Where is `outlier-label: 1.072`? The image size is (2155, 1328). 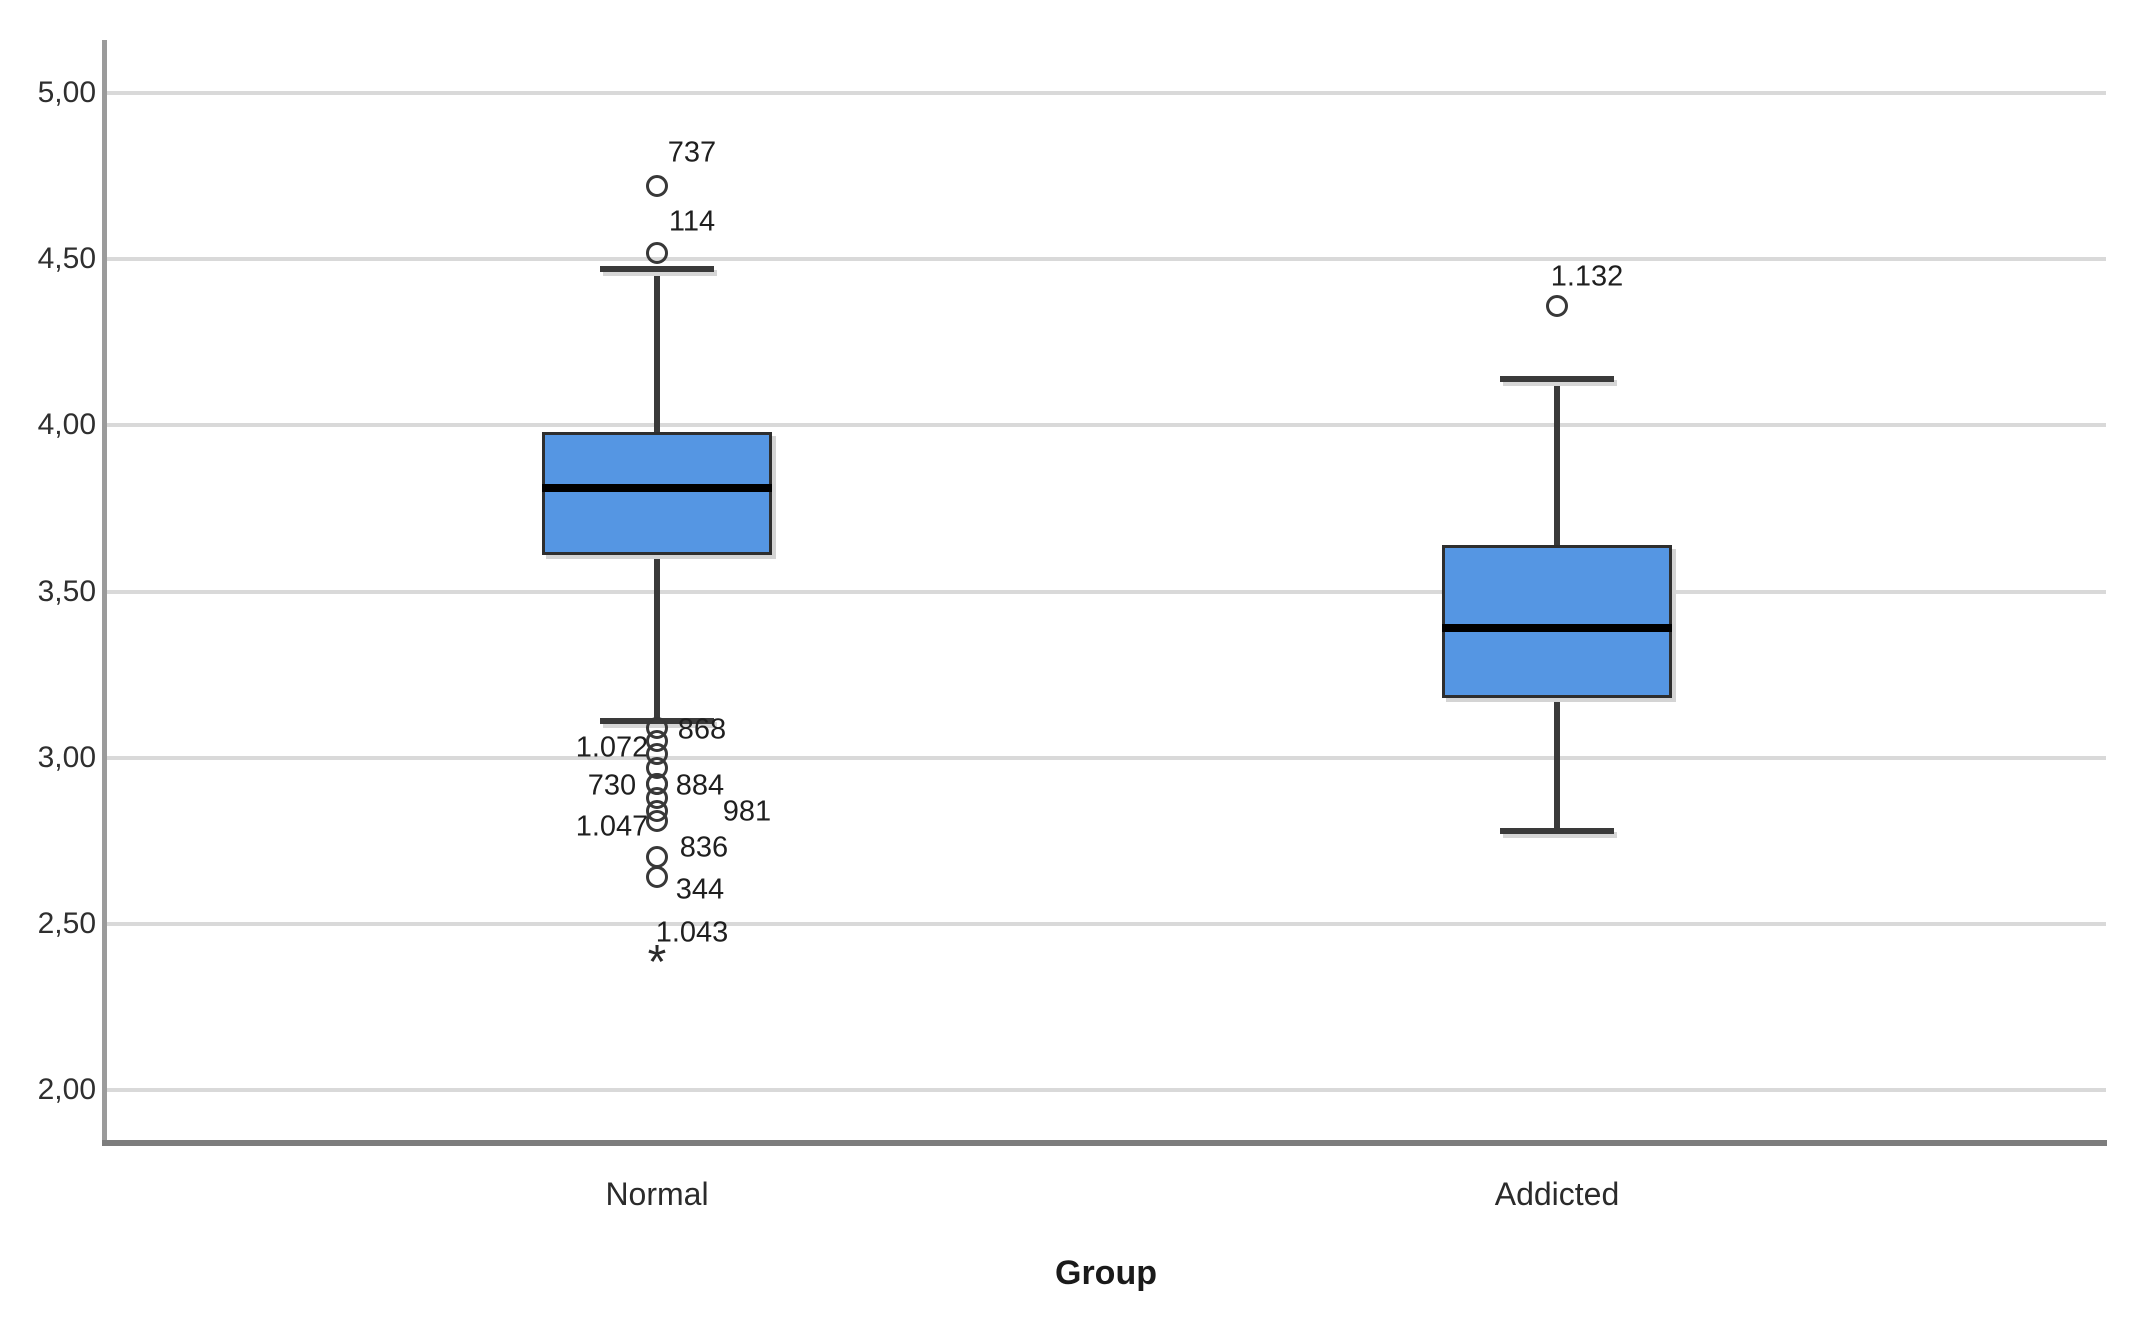
outlier-label: 1.072 is located at coordinates (612, 747).